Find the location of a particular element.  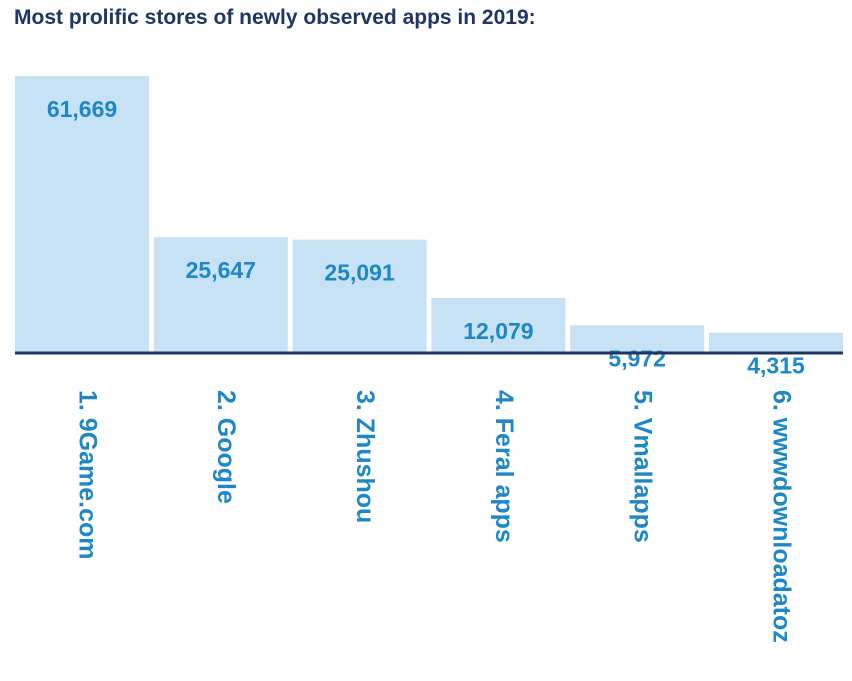

bar-value-label: 5,972 is located at coordinates (637, 358).